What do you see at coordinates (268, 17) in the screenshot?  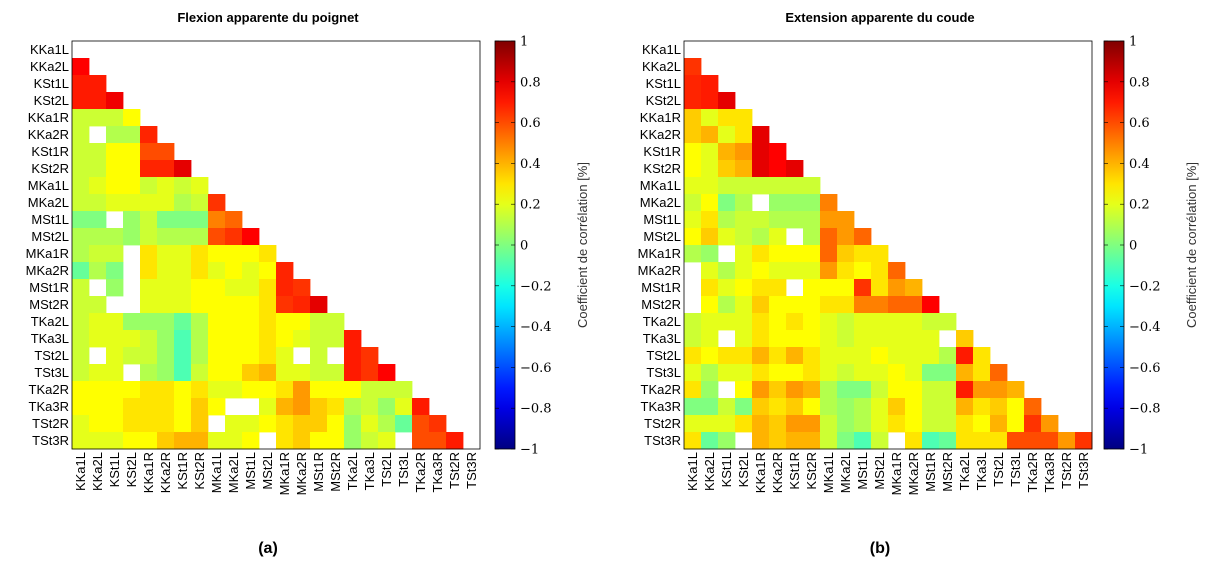 I see `chart-title: Flexion apparente du poignet` at bounding box center [268, 17].